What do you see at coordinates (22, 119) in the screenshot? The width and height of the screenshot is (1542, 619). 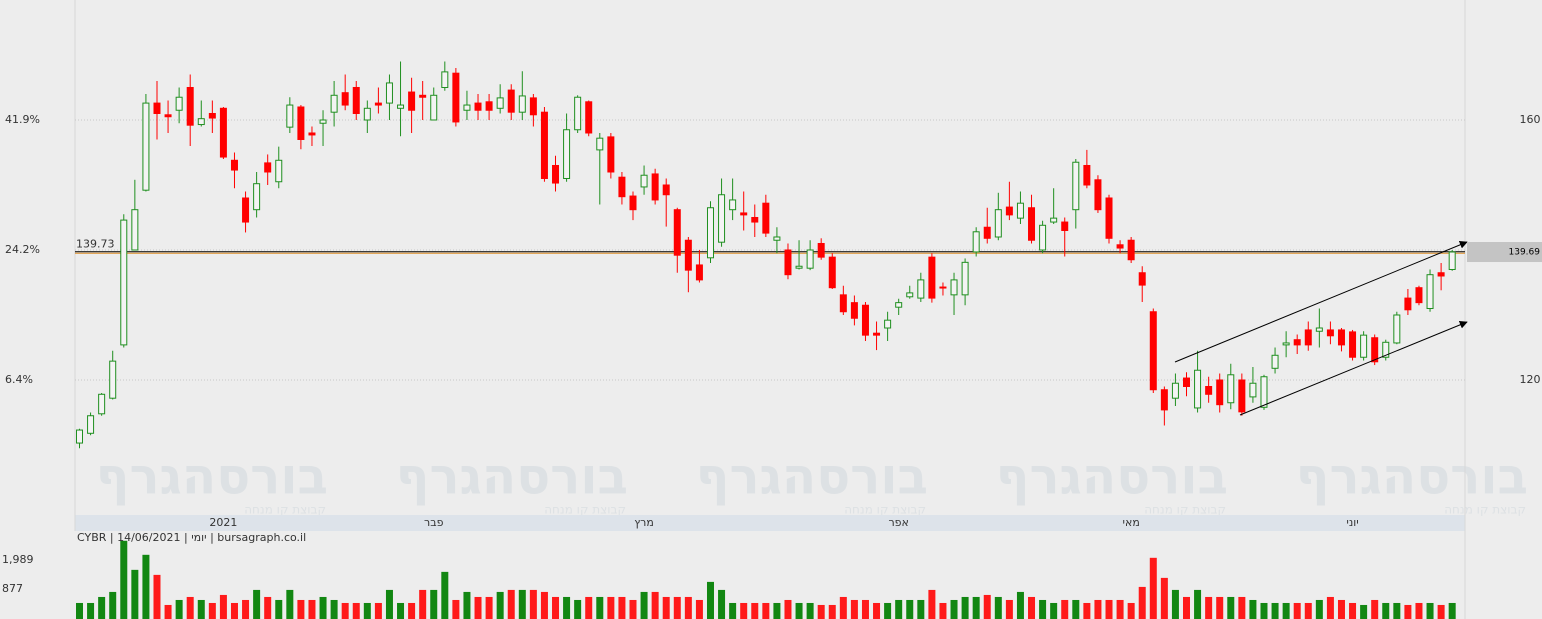 I see `y-percent-label: 41.9%` at bounding box center [22, 119].